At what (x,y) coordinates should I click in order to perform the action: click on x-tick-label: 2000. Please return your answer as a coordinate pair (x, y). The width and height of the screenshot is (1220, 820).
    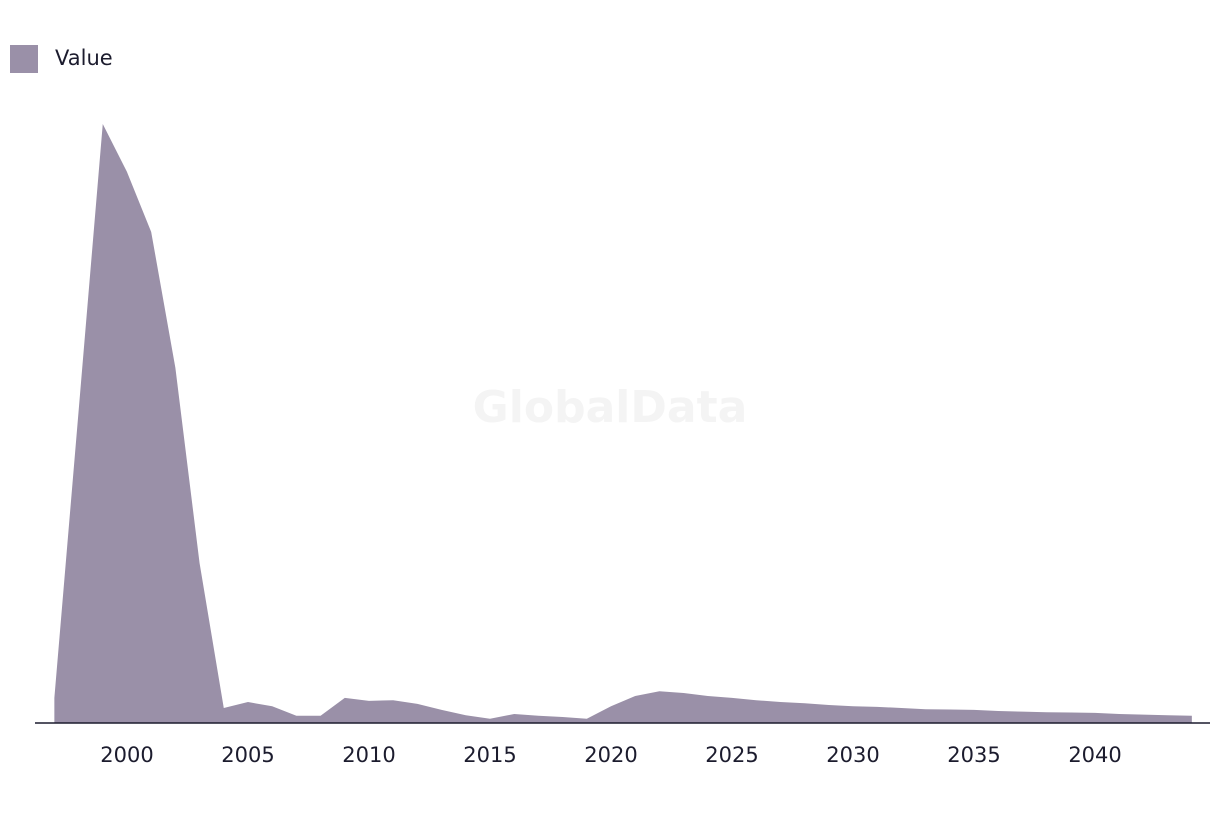
    Looking at the image, I should click on (126, 755).